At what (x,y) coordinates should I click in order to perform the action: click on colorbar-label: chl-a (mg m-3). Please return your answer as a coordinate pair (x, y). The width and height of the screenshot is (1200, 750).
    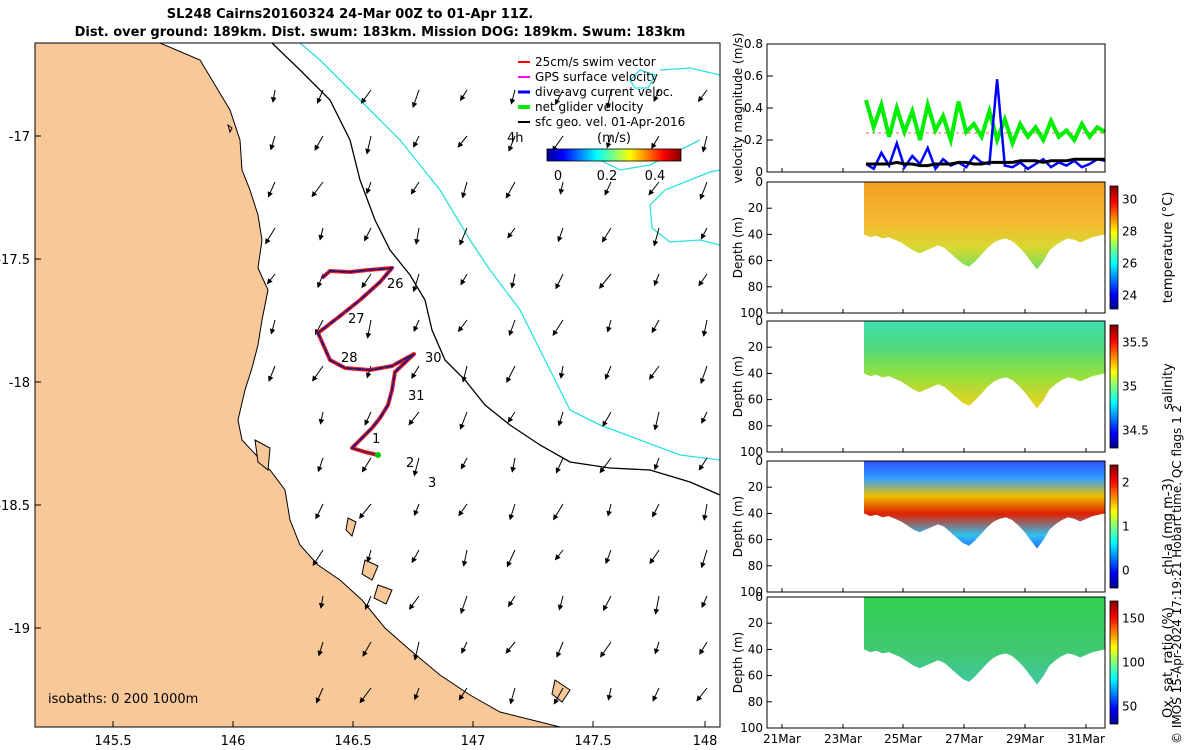
    Looking at the image, I should click on (1168, 526).